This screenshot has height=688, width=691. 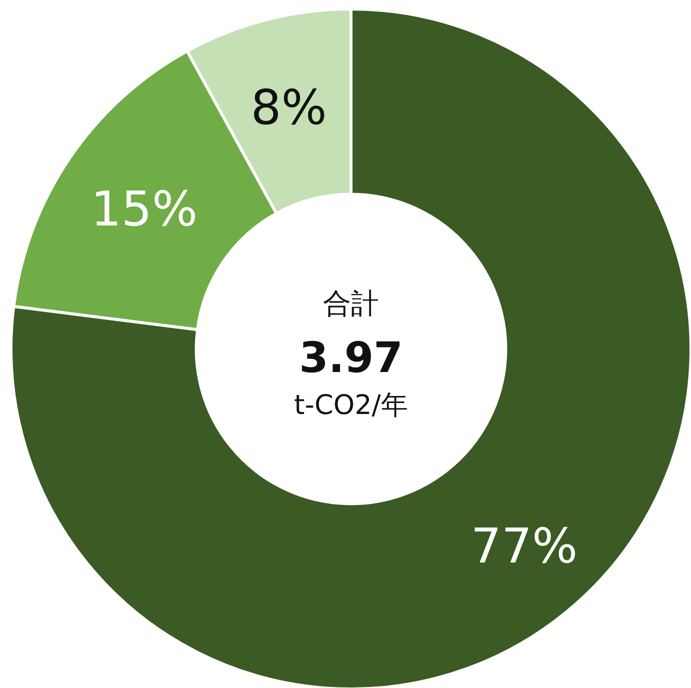 I want to click on data-label: 8%, so click(x=288, y=108).